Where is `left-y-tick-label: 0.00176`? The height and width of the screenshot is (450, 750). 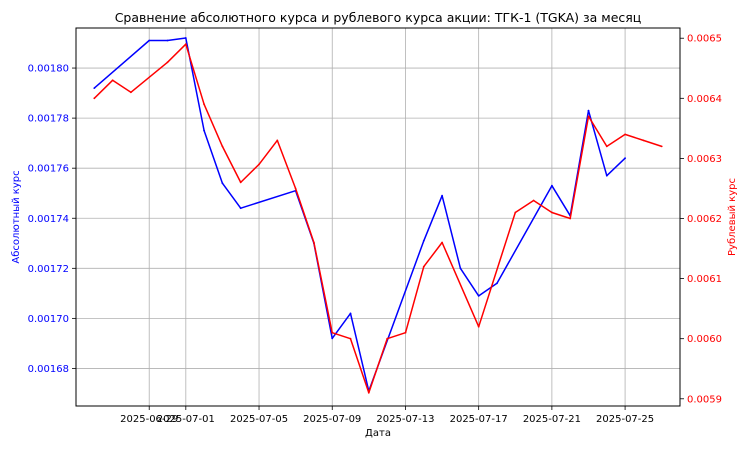
left-y-tick-label: 0.00176 is located at coordinates (48, 169).